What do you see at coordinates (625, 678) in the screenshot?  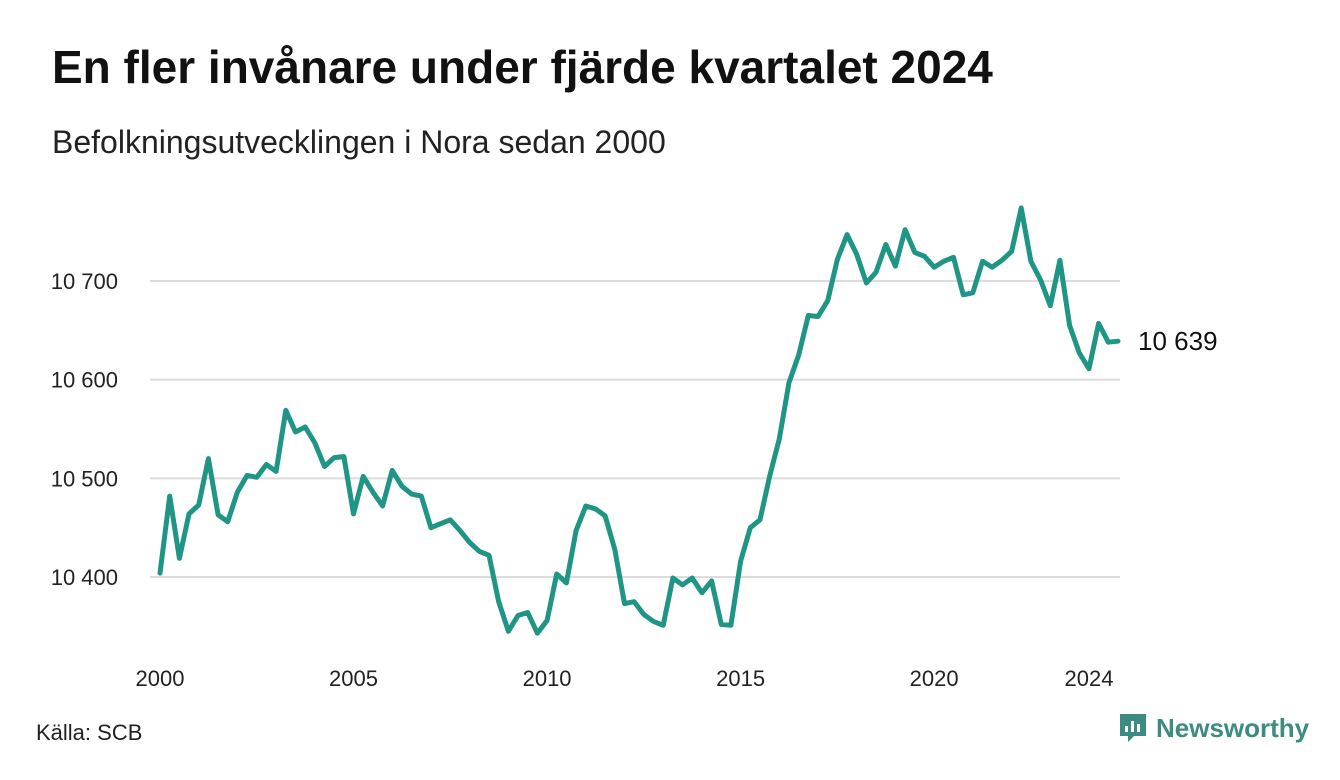 I see `x-axis-ticks: 2000 2005 2010 2015 2020 2024` at bounding box center [625, 678].